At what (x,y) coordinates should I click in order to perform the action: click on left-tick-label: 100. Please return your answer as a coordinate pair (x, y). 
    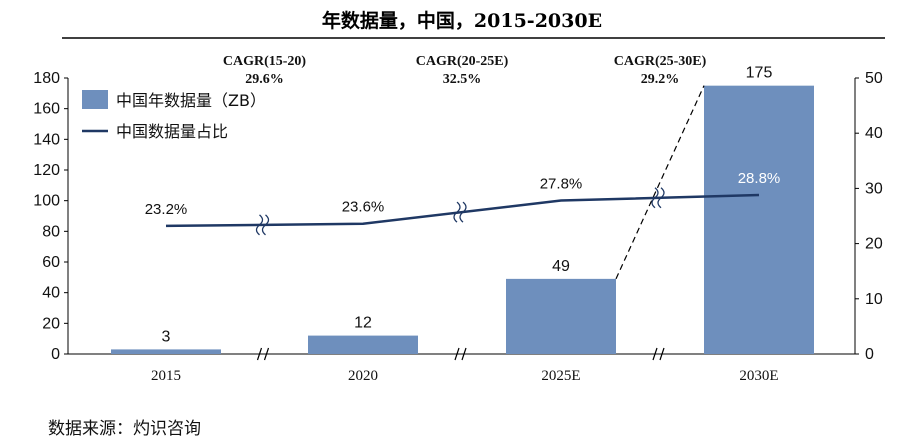
    Looking at the image, I should click on (46, 201).